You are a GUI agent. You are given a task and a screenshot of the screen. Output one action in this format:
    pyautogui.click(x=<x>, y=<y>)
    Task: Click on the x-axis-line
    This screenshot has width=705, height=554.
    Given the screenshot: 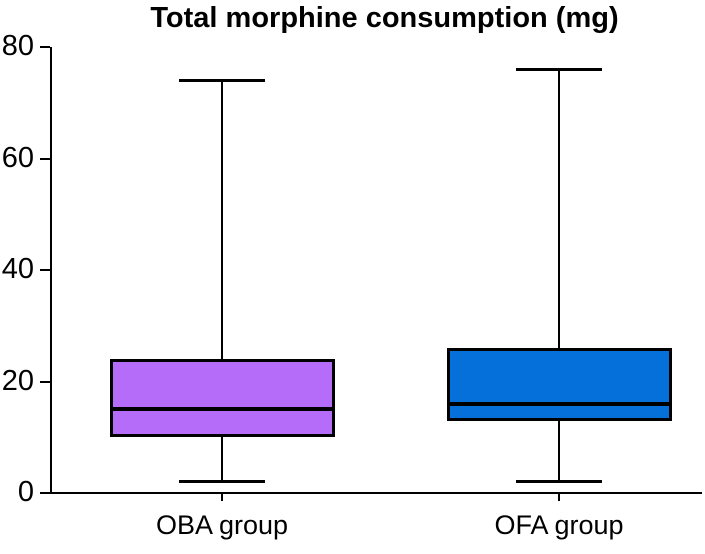 What is the action you would take?
    pyautogui.click(x=376, y=492)
    